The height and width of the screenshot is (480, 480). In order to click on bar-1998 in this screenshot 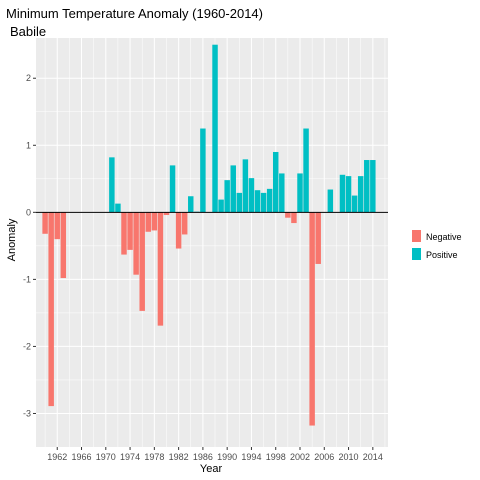, I will do `click(275, 182)`.